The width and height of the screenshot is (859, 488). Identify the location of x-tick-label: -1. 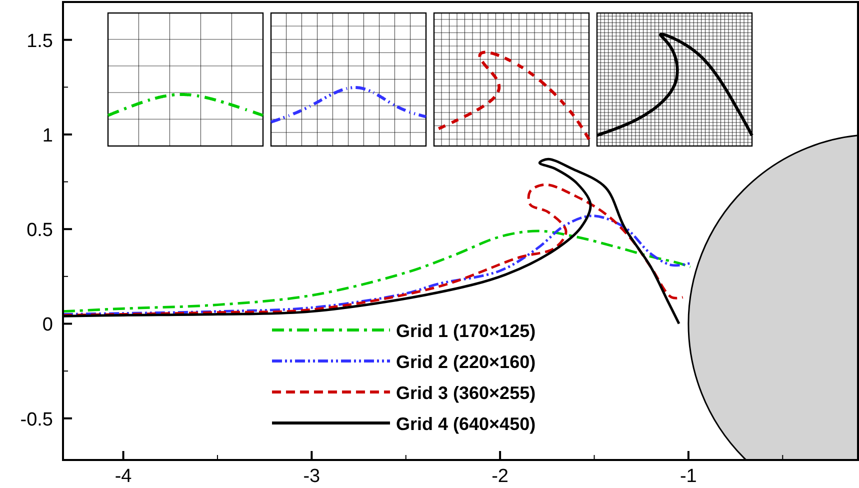
(688, 476).